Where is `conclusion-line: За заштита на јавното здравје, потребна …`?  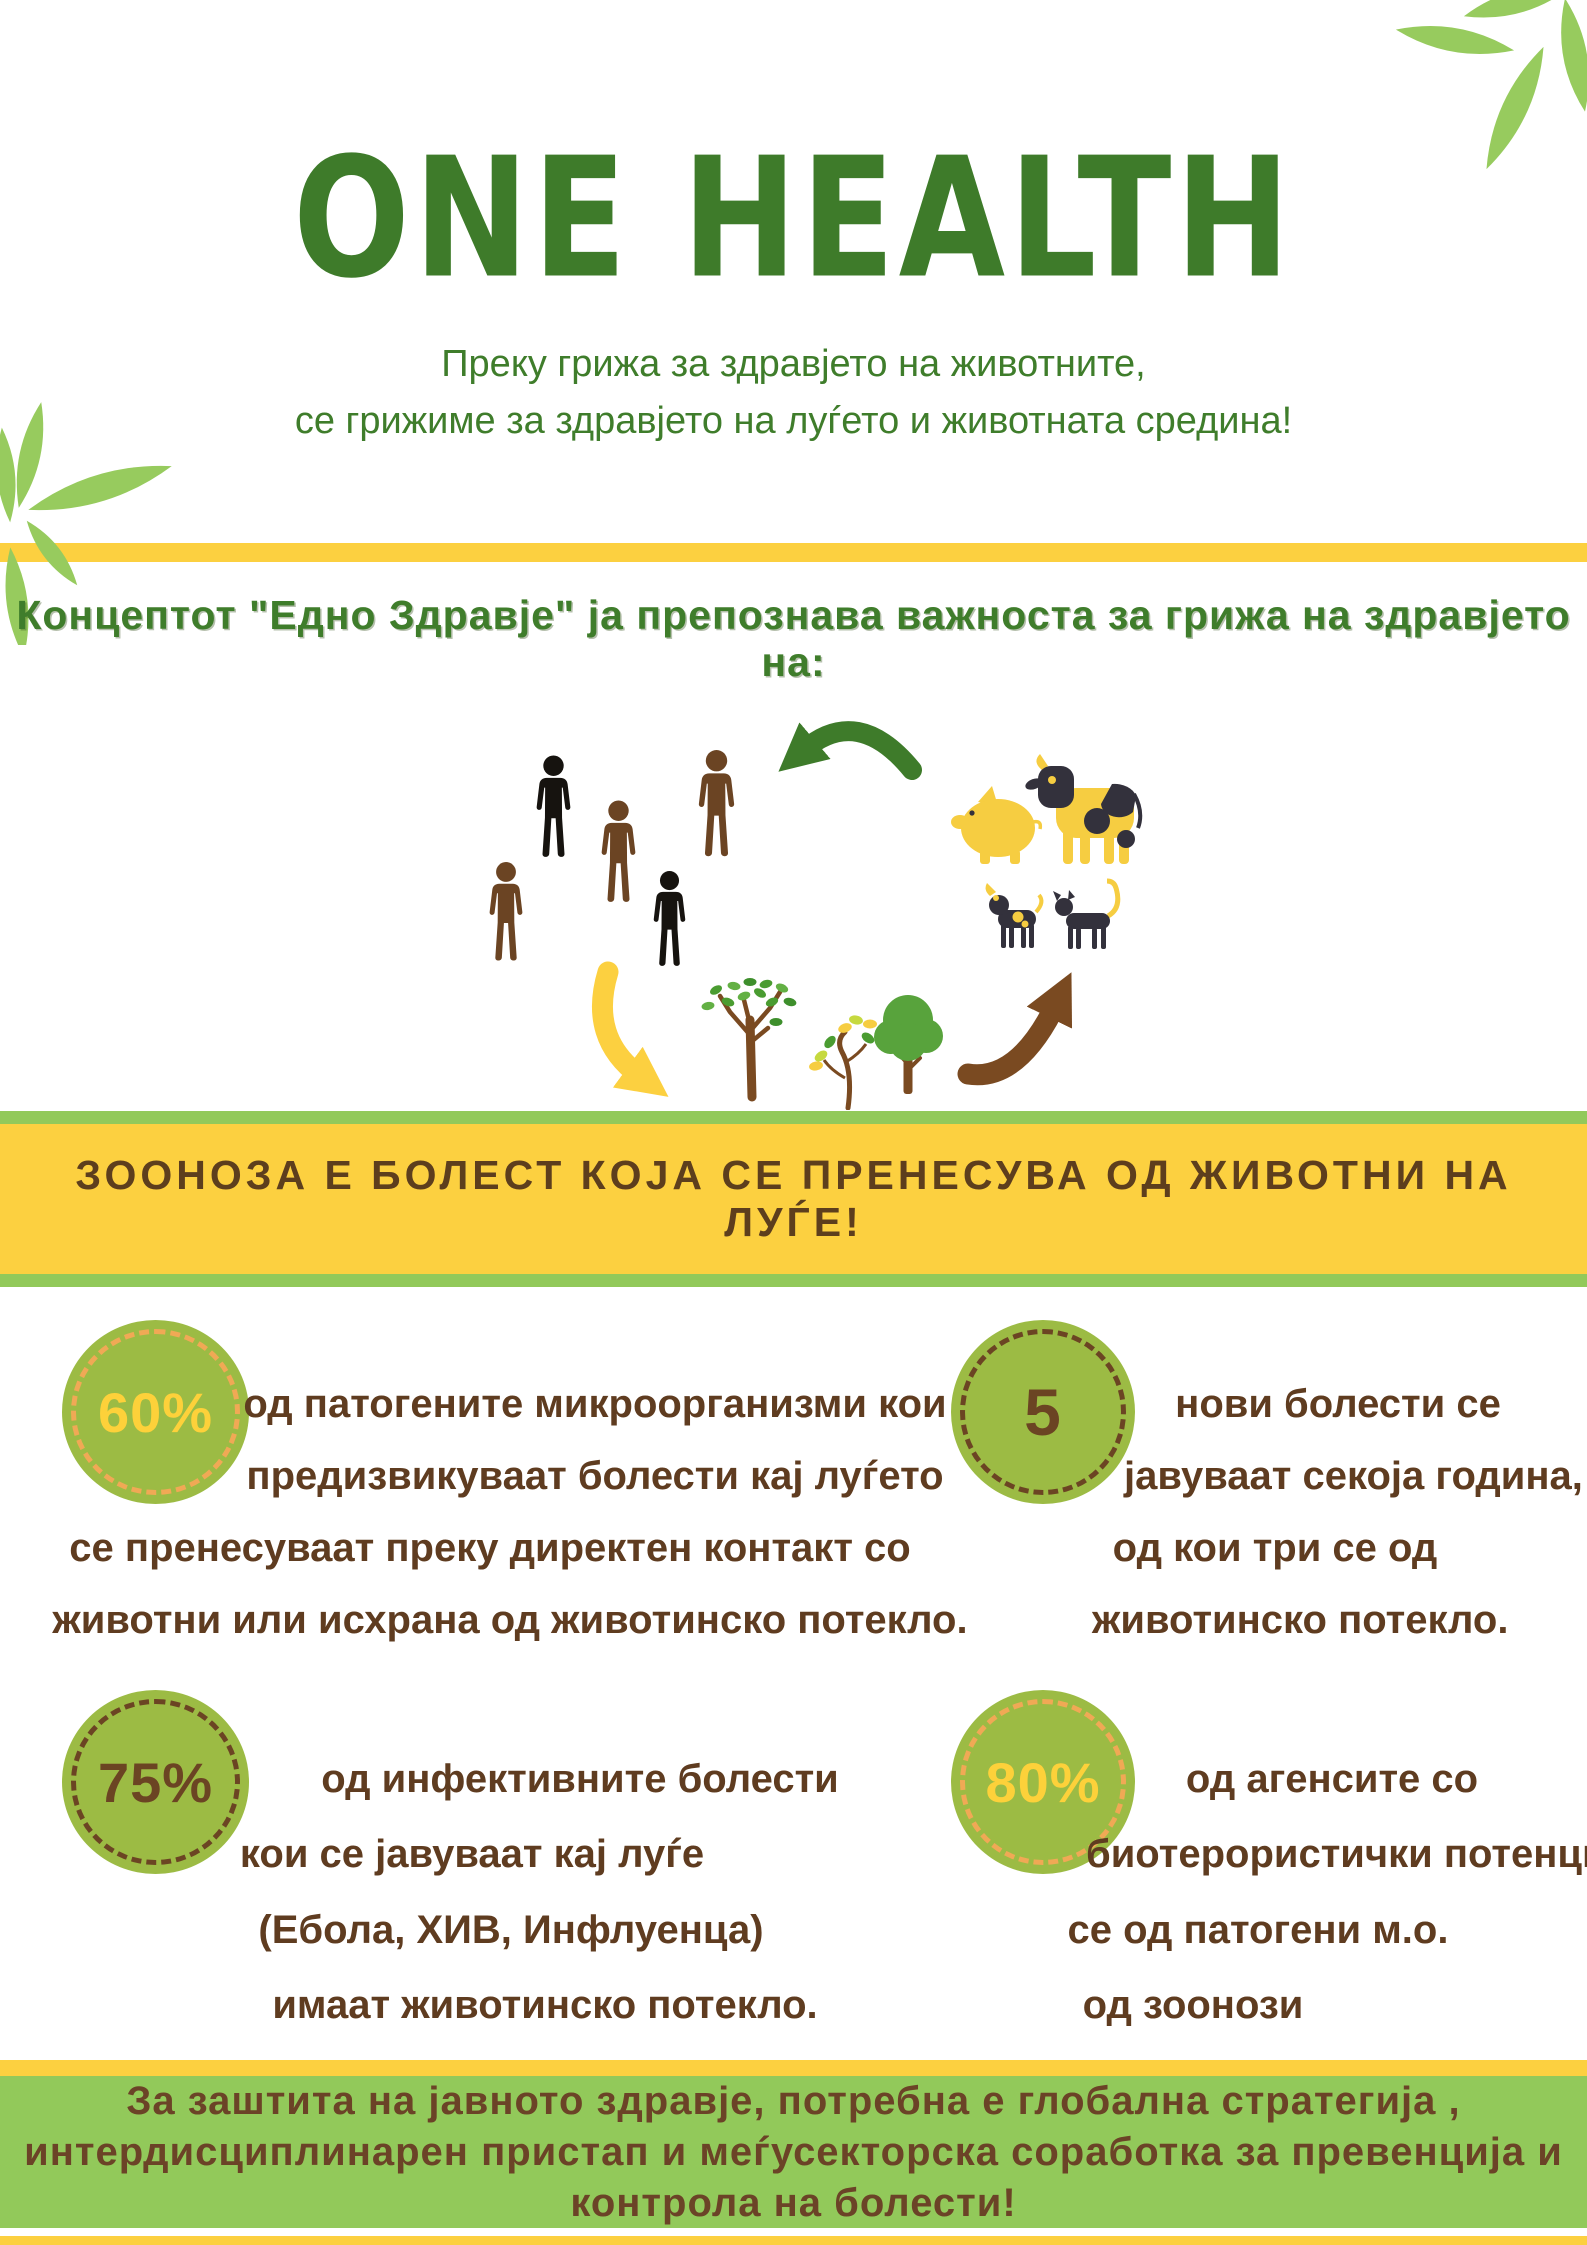 conclusion-line: За заштита на јавното здравје, потребна … is located at coordinates (793, 2100).